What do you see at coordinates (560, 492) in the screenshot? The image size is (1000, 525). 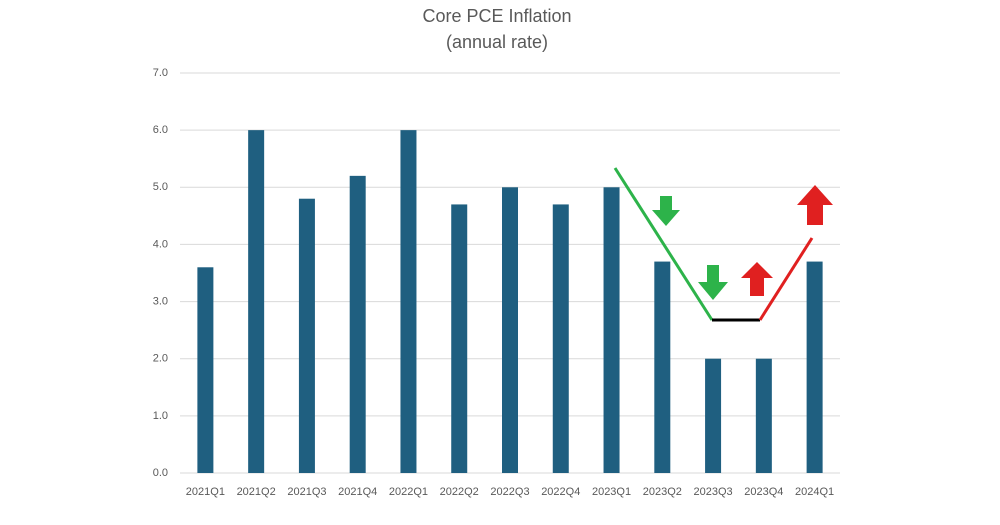 I see `x-tick-label: 2022Q4` at bounding box center [560, 492].